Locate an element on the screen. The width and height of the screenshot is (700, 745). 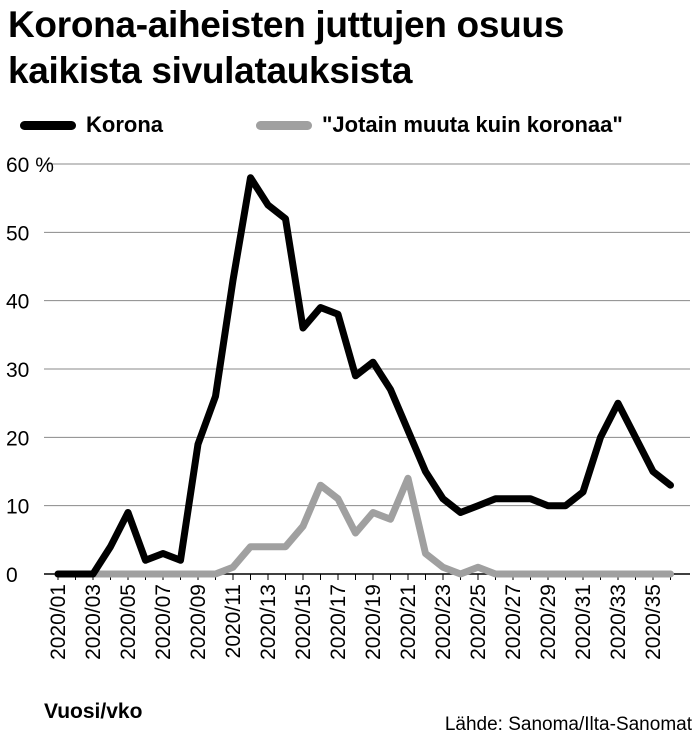
y-tick-labels: 0 10 20 30 40 50 60 % is located at coordinates (30, 370).